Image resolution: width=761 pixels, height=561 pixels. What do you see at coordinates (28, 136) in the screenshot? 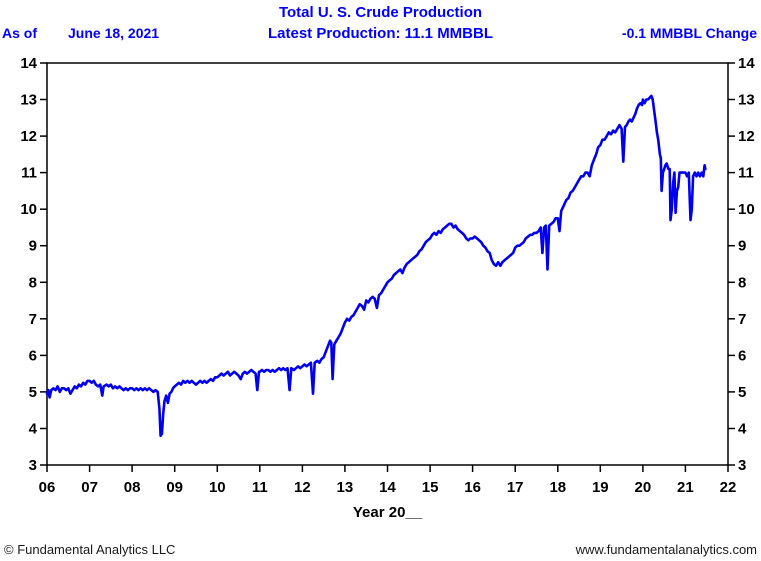
I see `y-axis-label-left: 12` at bounding box center [28, 136].